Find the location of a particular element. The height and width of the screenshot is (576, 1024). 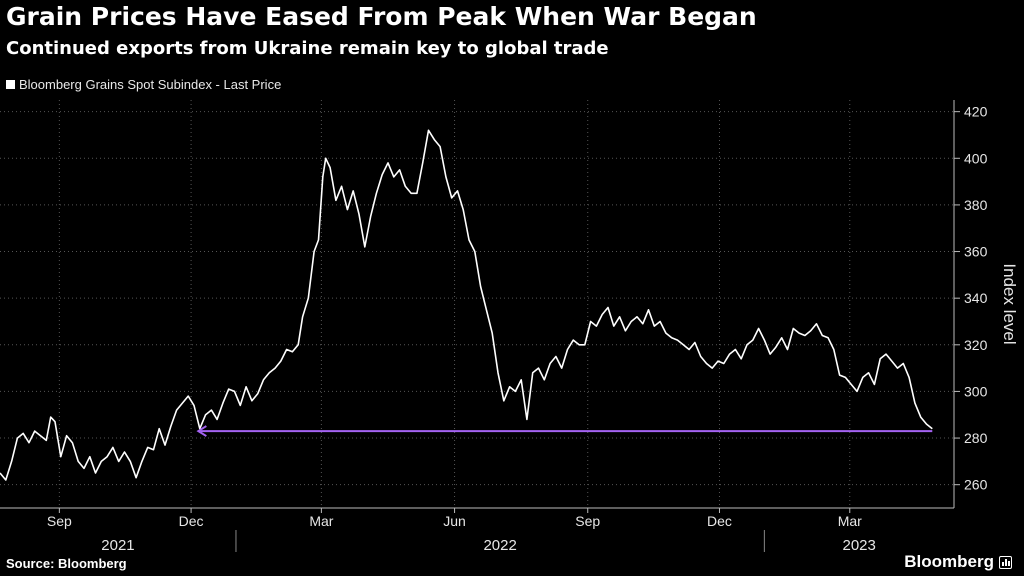

x-year-label: 2021 is located at coordinates (117, 545).